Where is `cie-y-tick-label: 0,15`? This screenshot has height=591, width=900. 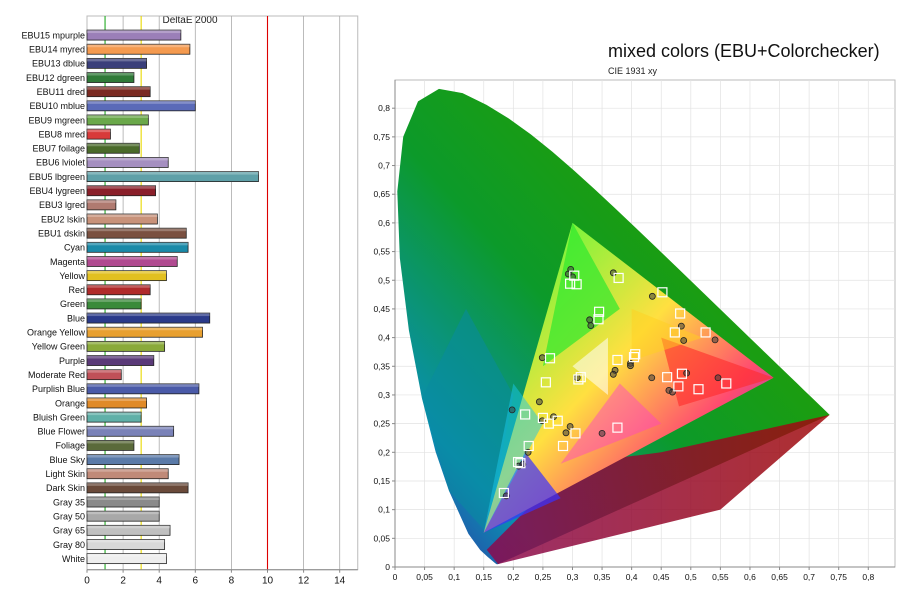 cie-y-tick-label: 0,15 is located at coordinates (381, 481).